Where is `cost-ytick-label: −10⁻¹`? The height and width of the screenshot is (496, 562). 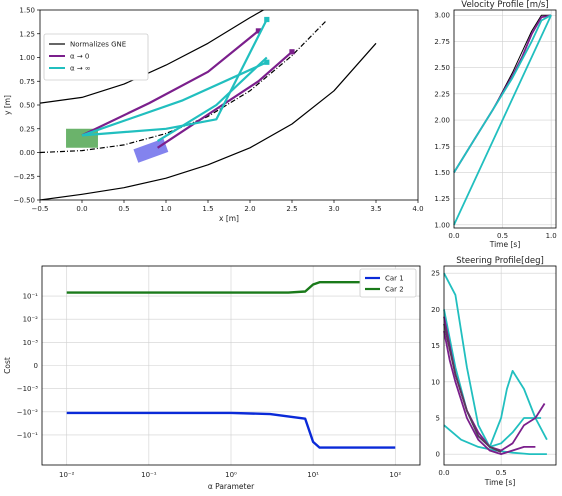
cost-ytick-label: −10⁻¹ is located at coordinates (27, 435).